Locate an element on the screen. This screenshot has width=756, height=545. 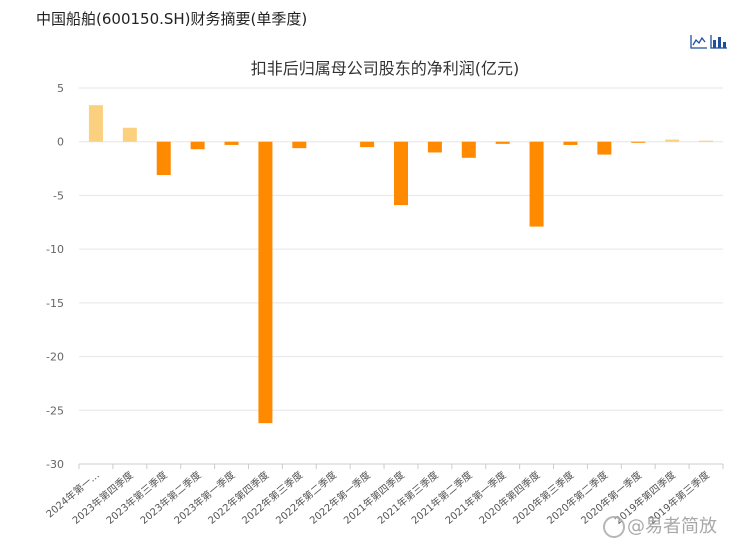
x-tick-label: 2021年第一季度 is located at coordinates (475, 497).